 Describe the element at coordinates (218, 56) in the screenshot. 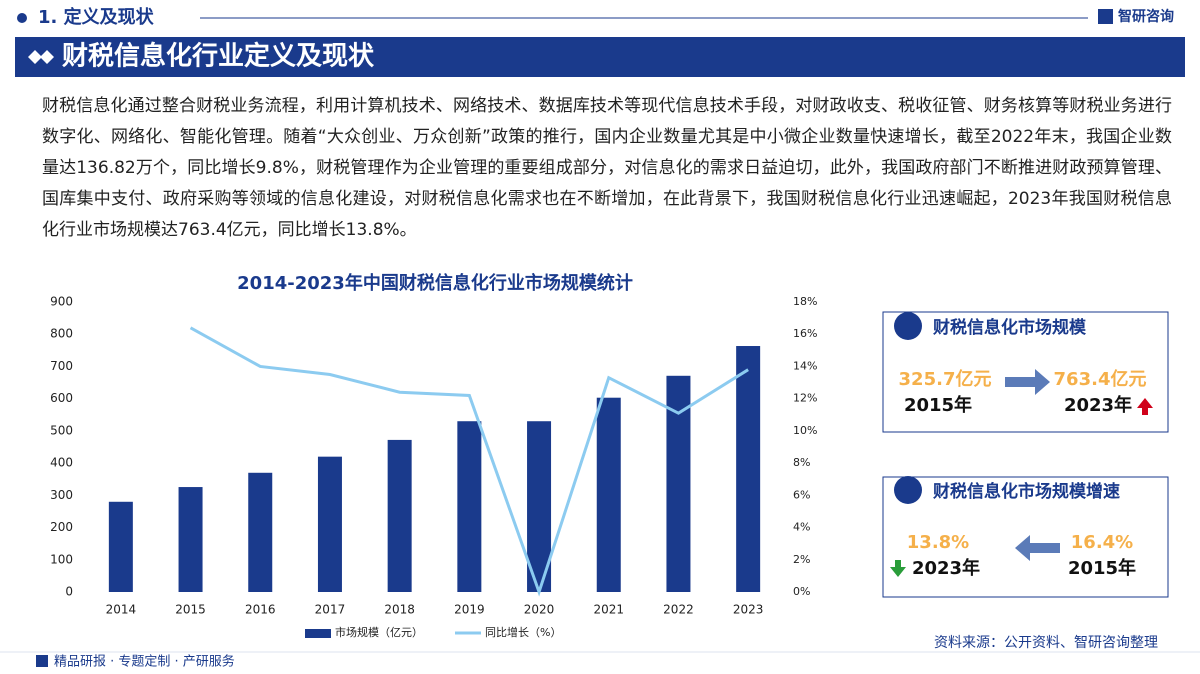

I see `banner-title: 财税信息化行业定义及现状` at that location.